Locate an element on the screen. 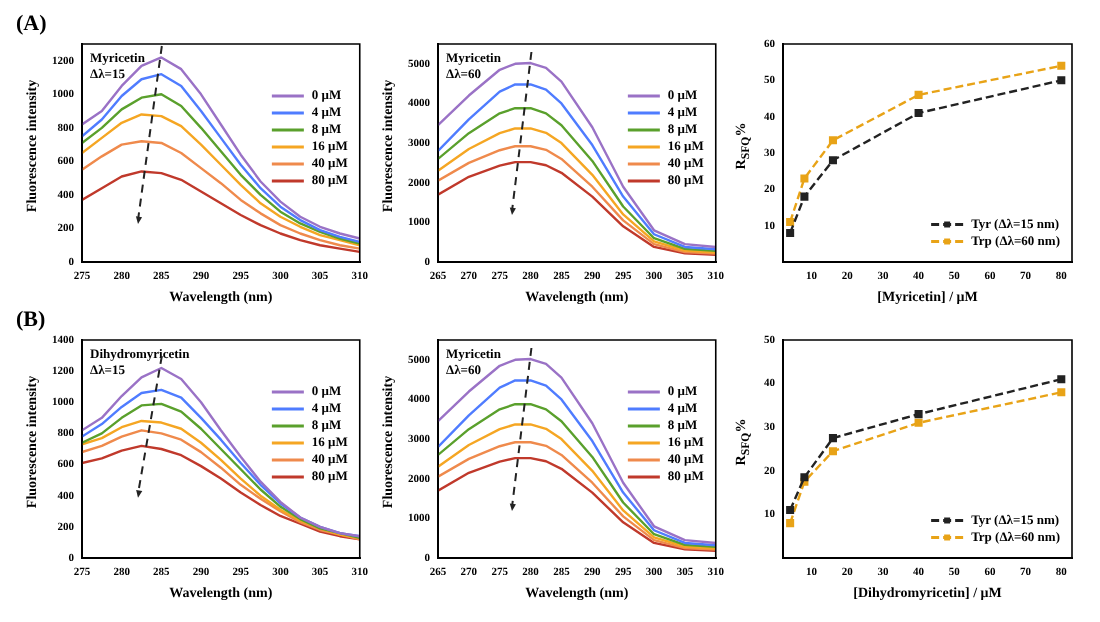  chart-title: (B) is located at coordinates (31, 320).